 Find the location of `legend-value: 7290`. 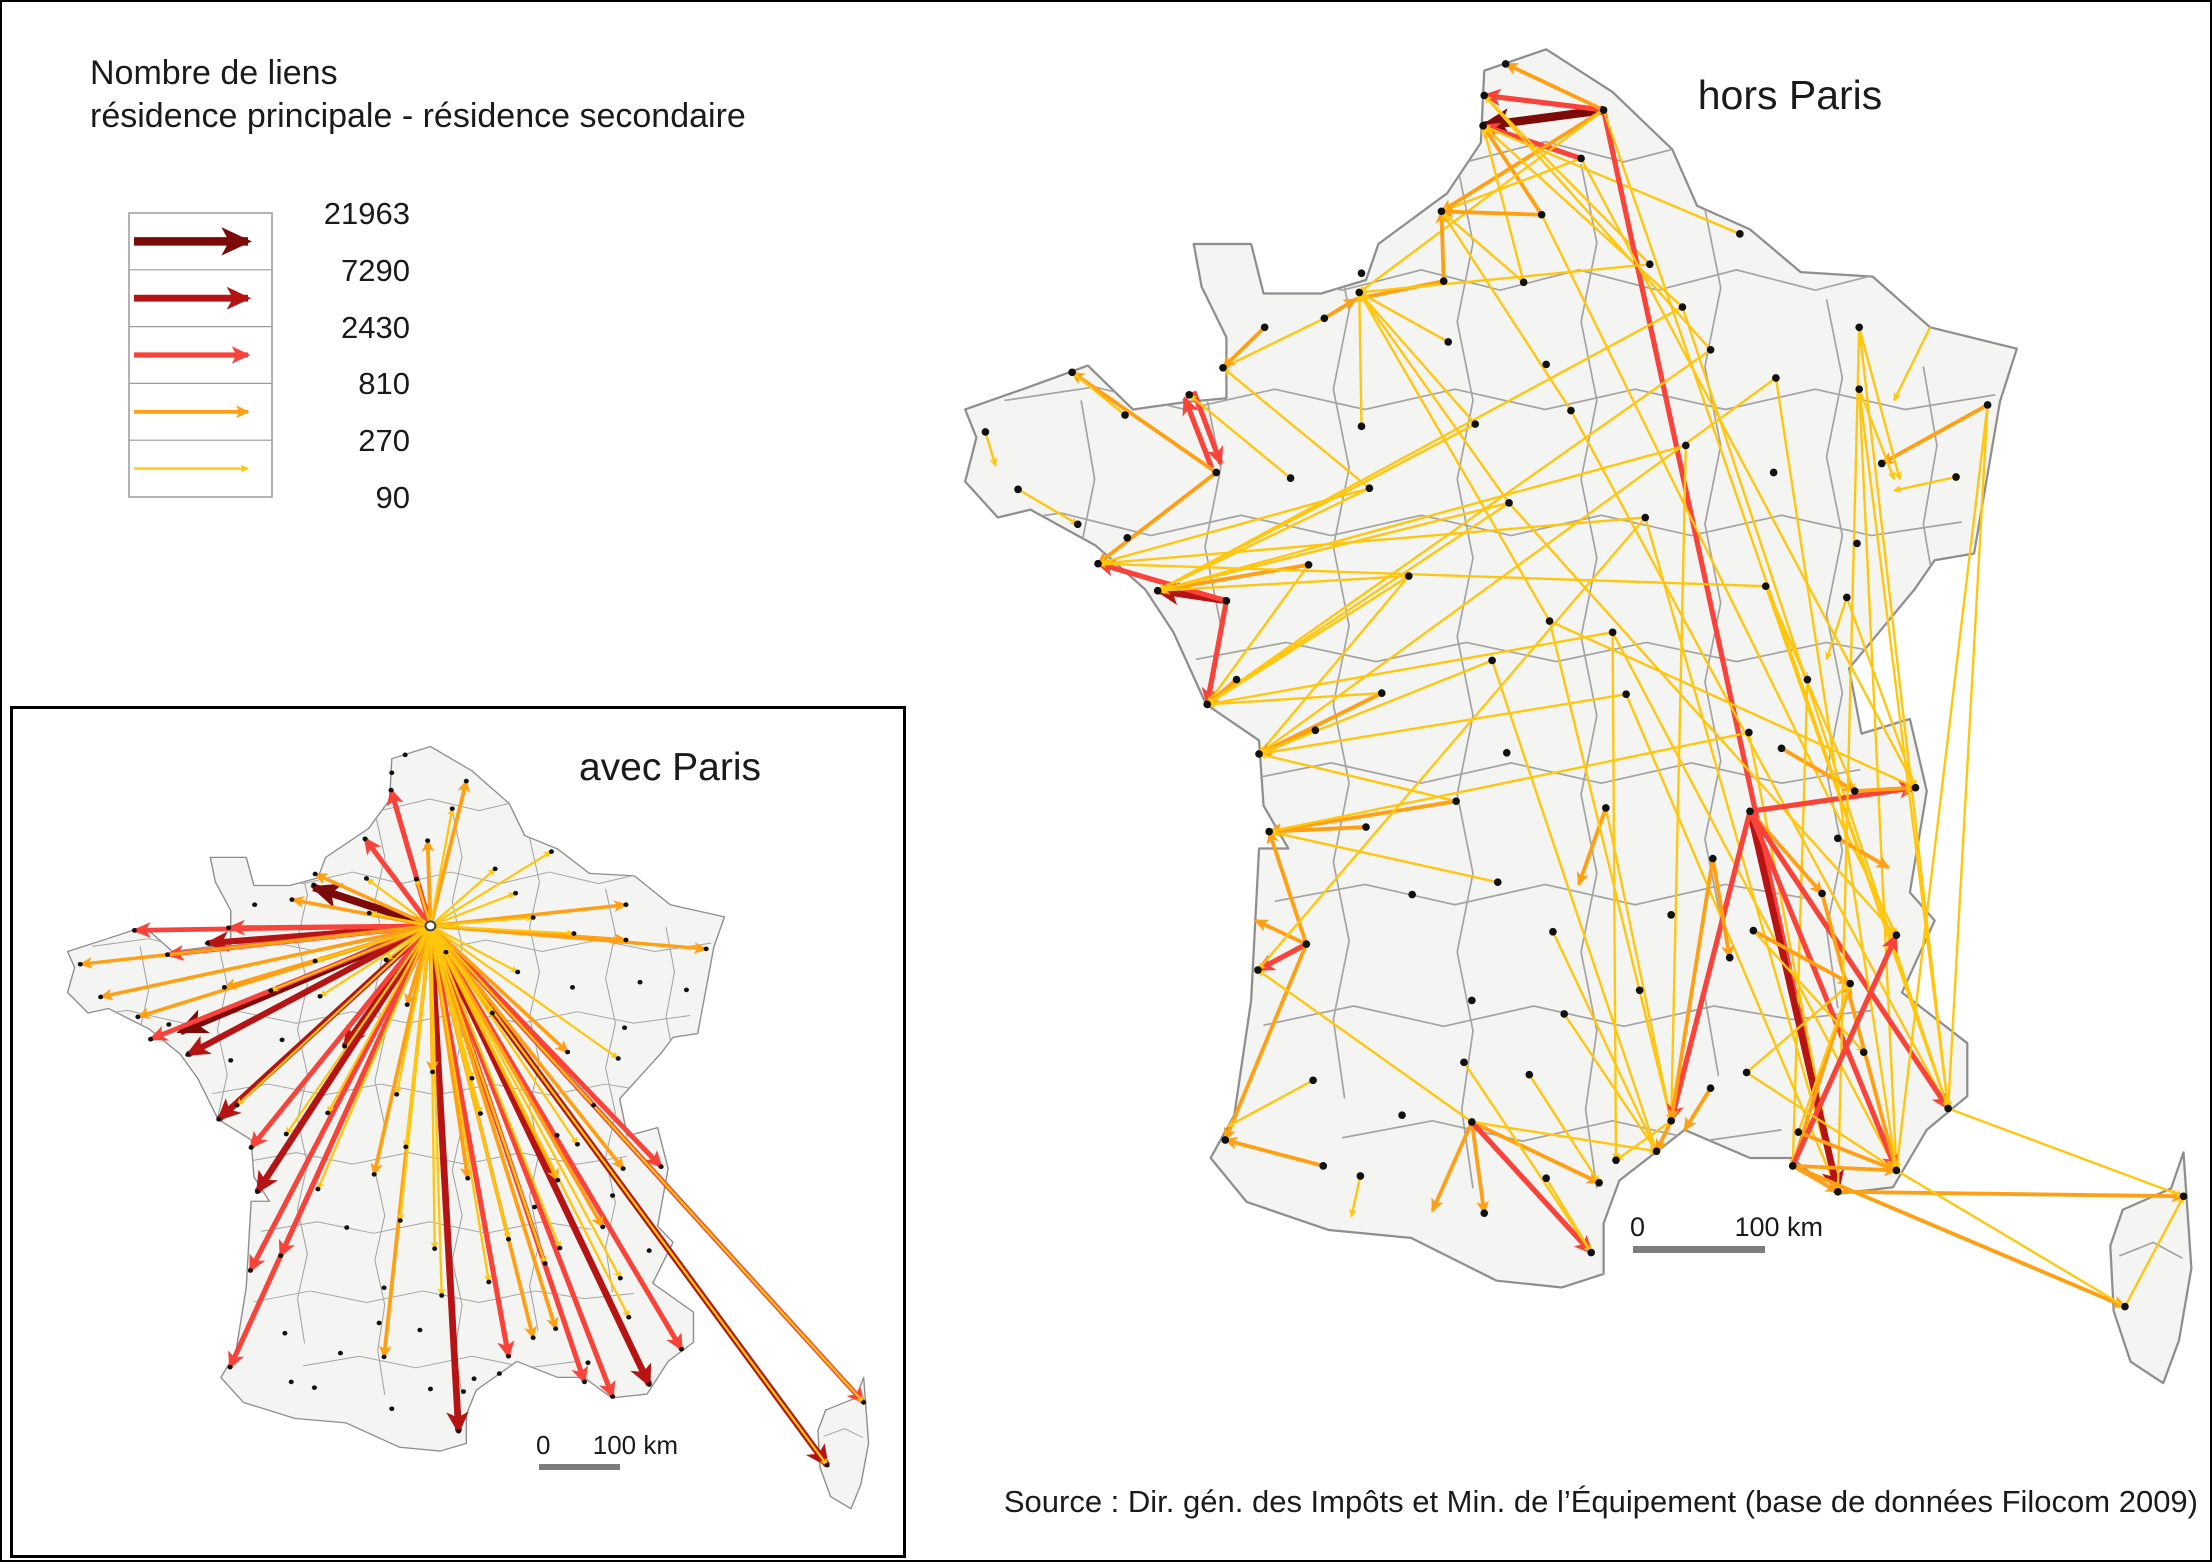

legend-value: 7290 is located at coordinates (375, 270).